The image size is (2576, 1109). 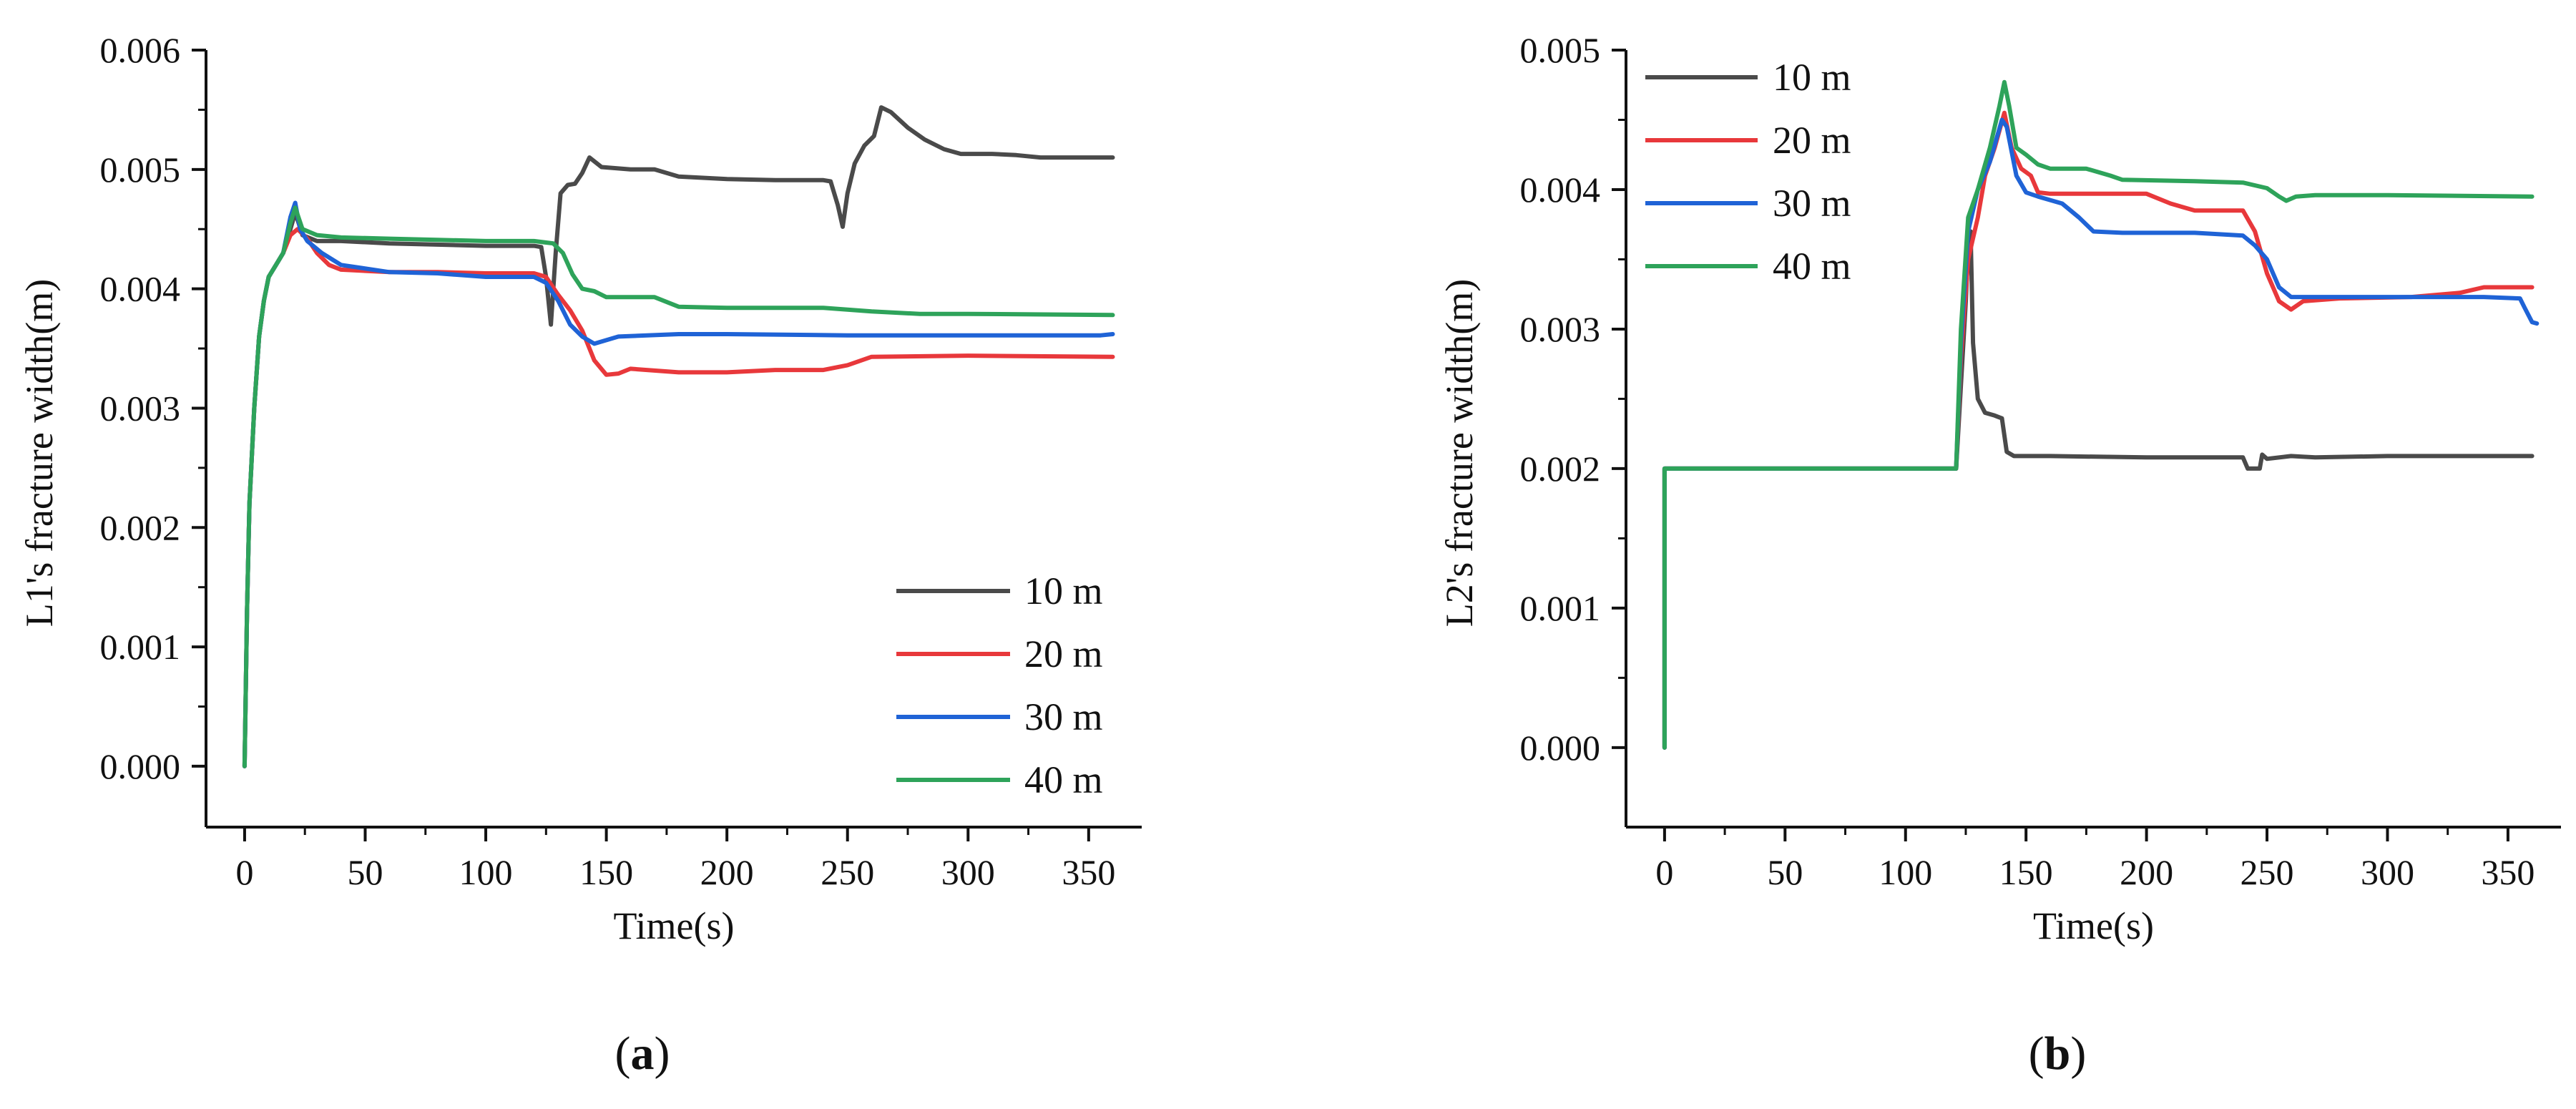 What do you see at coordinates (2508, 872) in the screenshot?
I see `panel-b-x-tick-label: 350` at bounding box center [2508, 872].